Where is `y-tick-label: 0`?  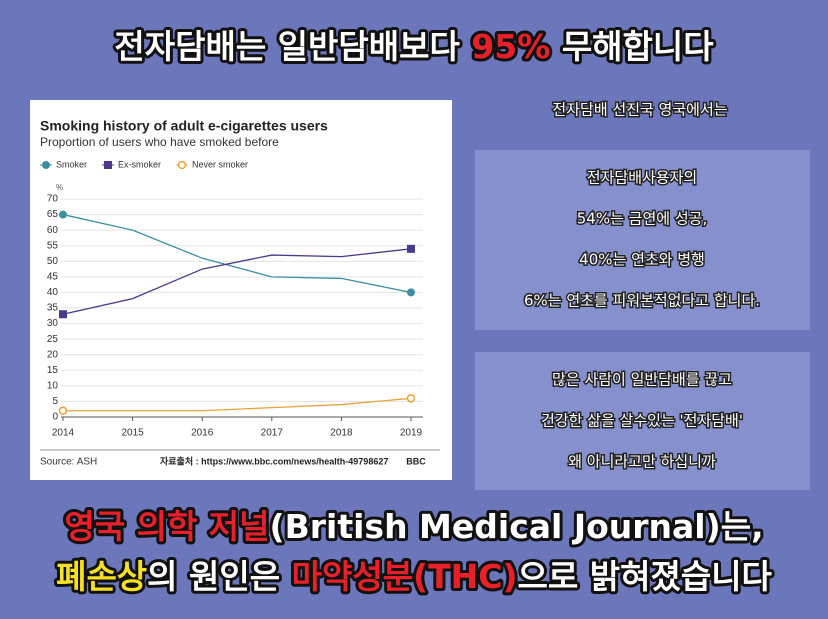
y-tick-label: 0 is located at coordinates (55, 417).